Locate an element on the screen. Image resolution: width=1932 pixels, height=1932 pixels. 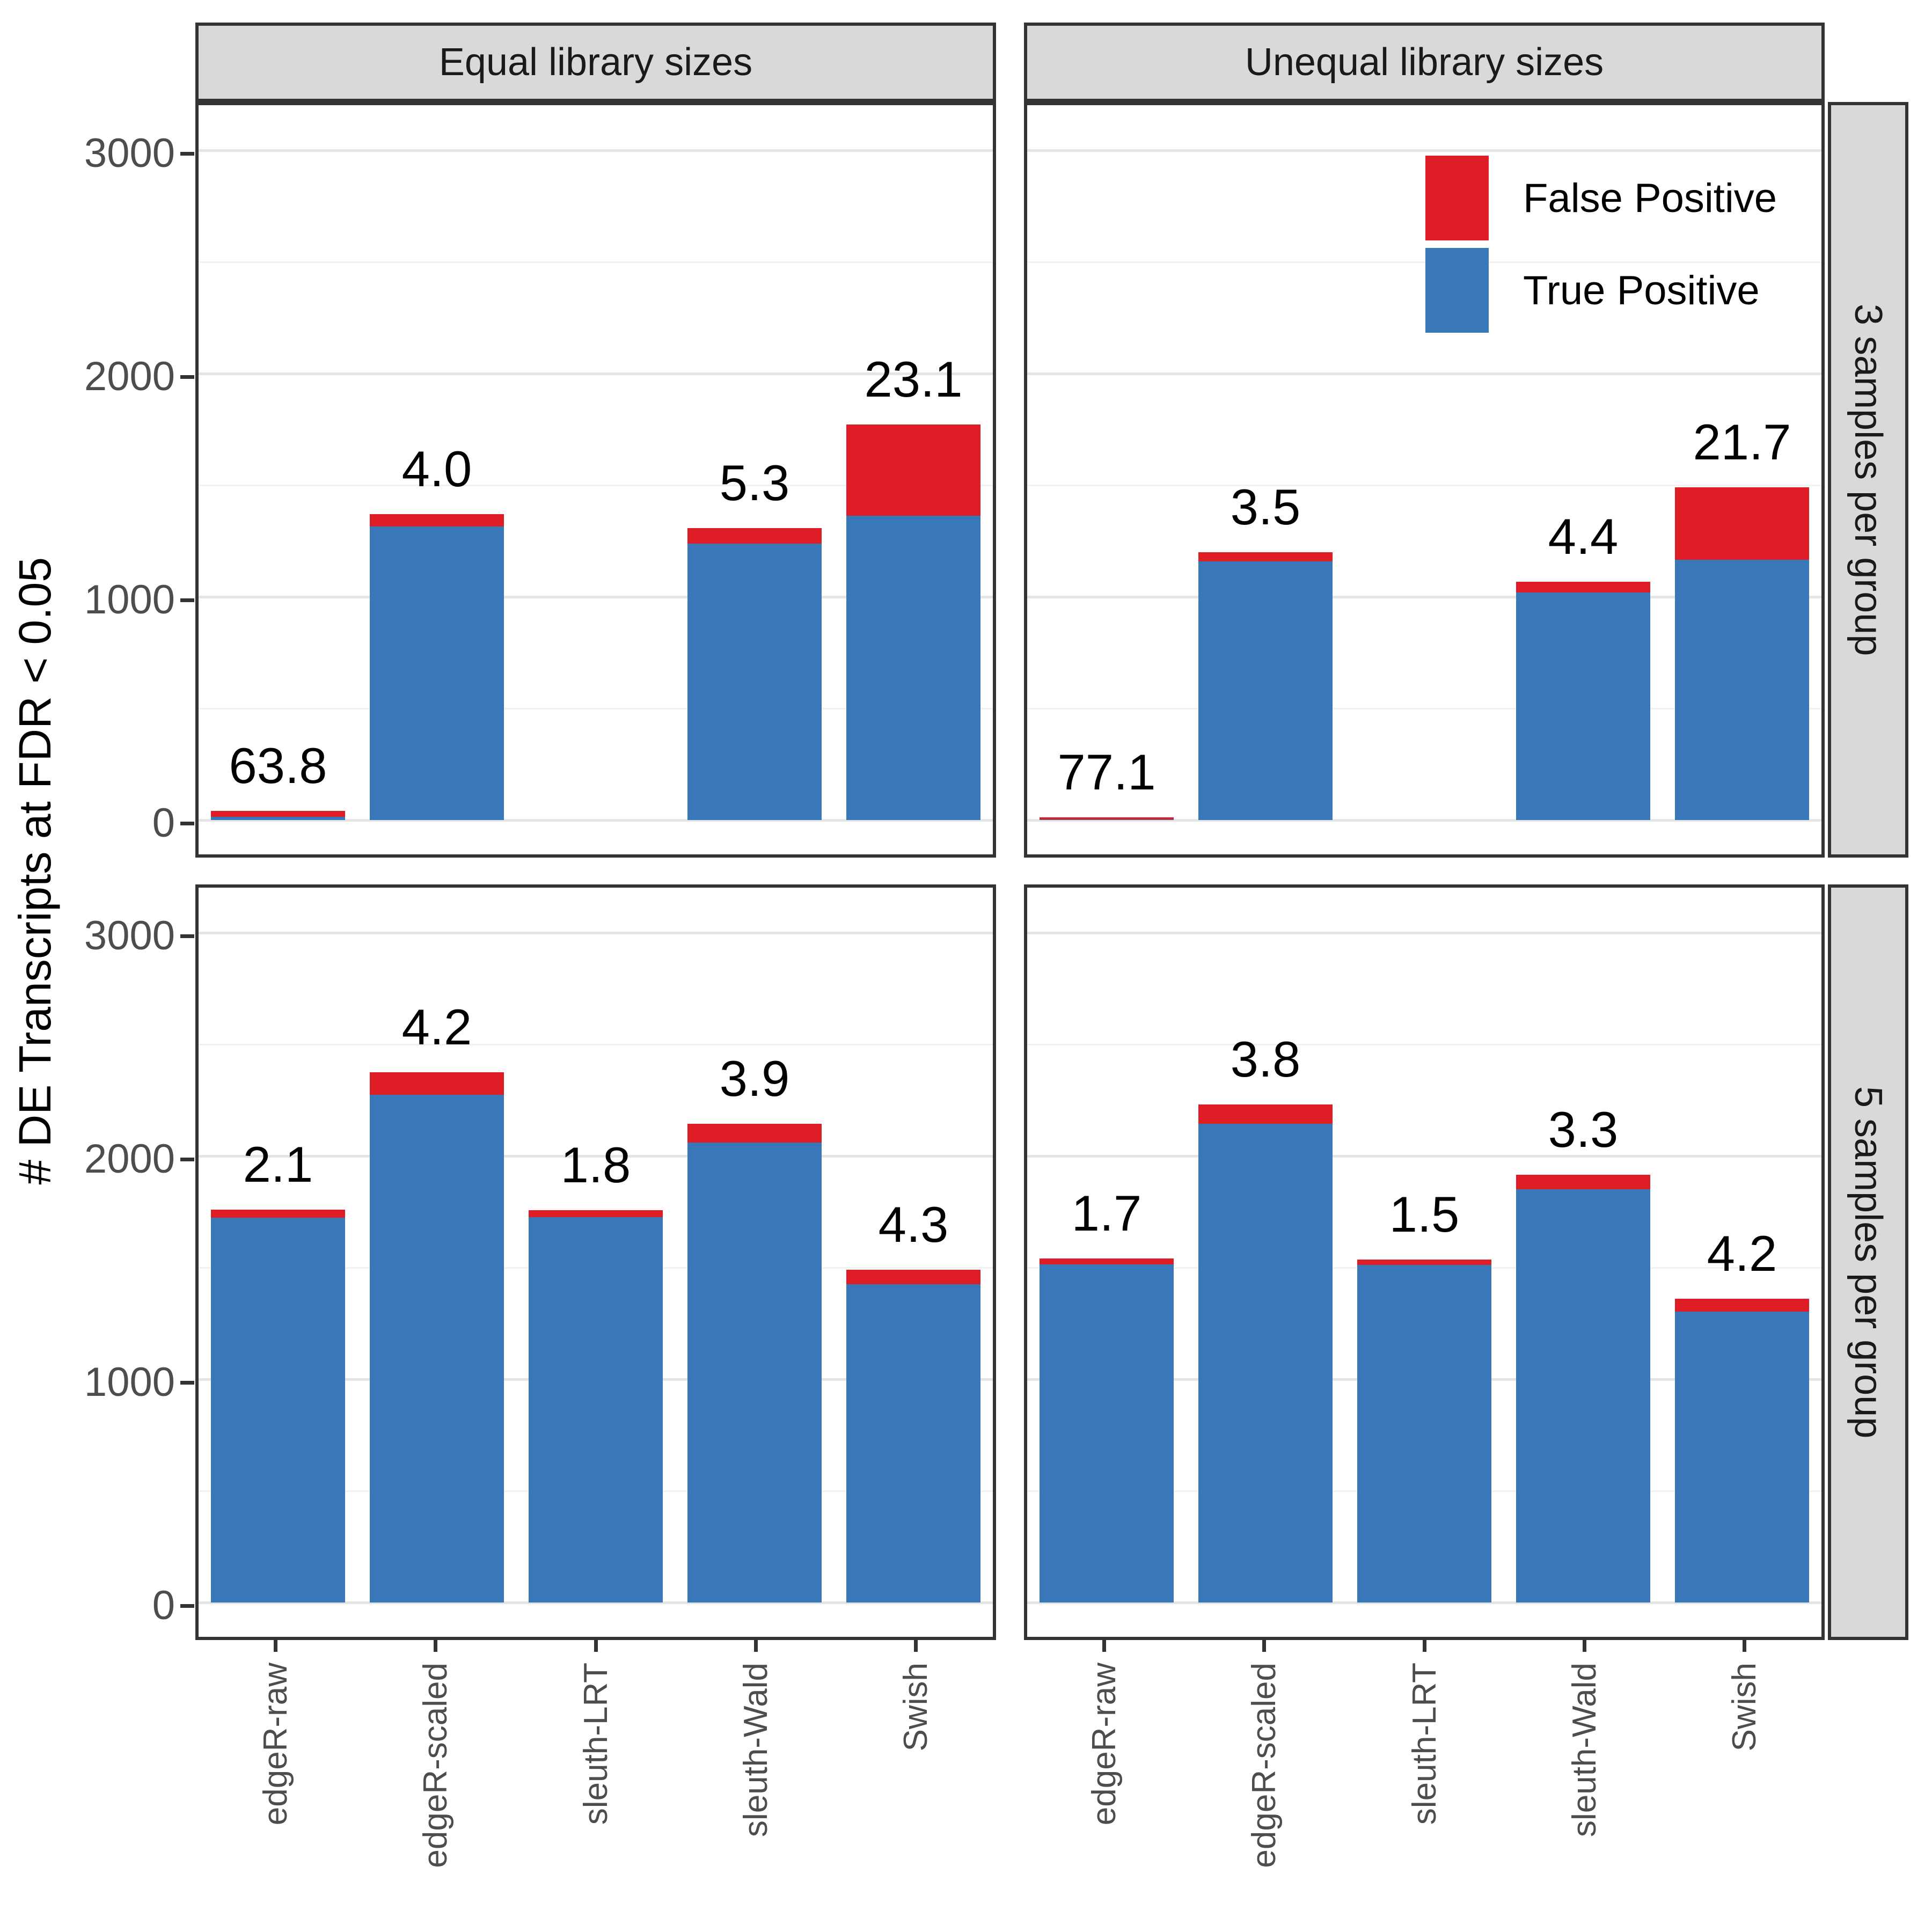
x-axis-label-text: edgeR-raw is located at coordinates (1104, 1744).